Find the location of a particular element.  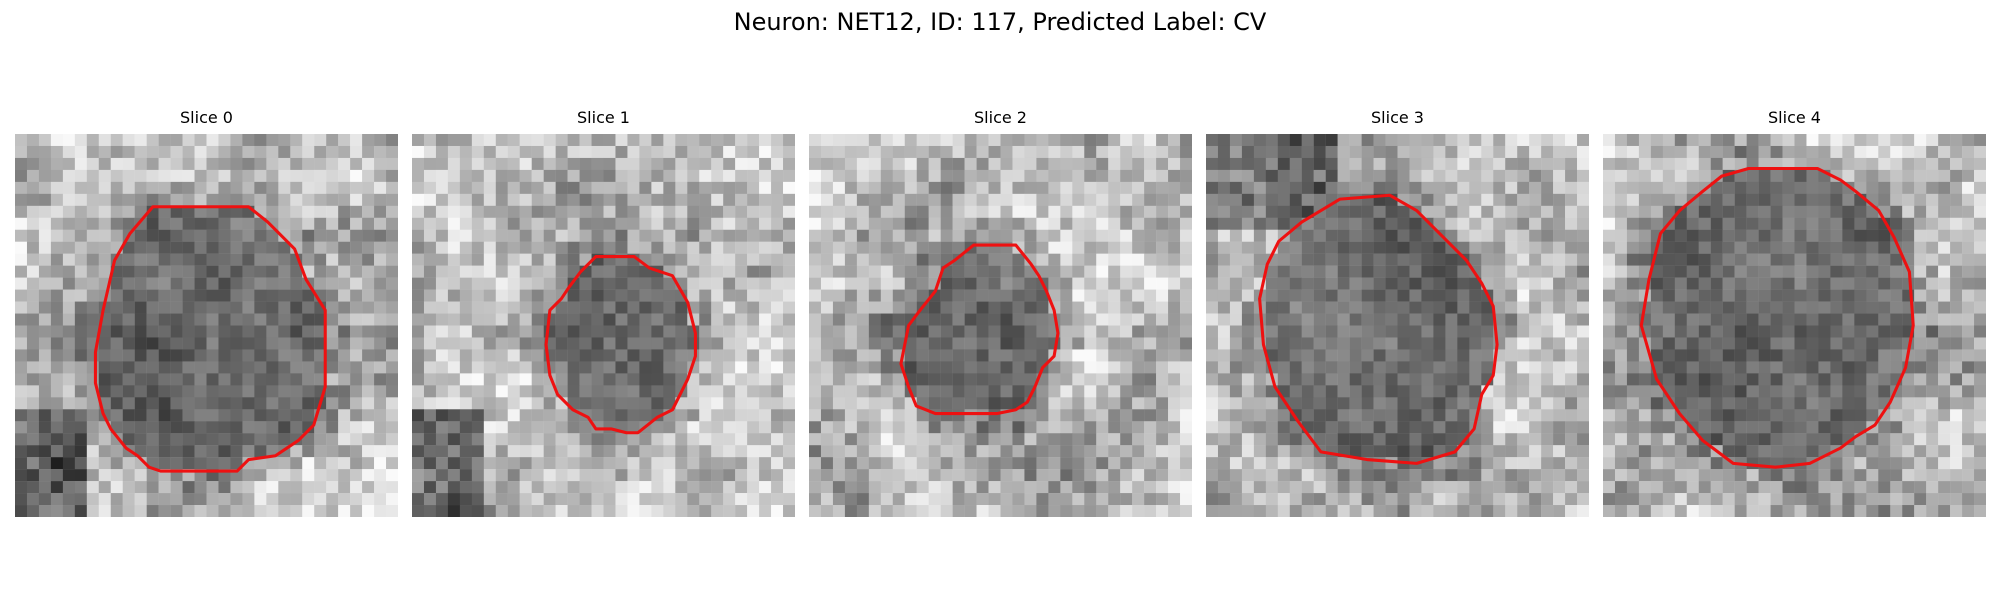

slice-0-panel is located at coordinates (206, 325).